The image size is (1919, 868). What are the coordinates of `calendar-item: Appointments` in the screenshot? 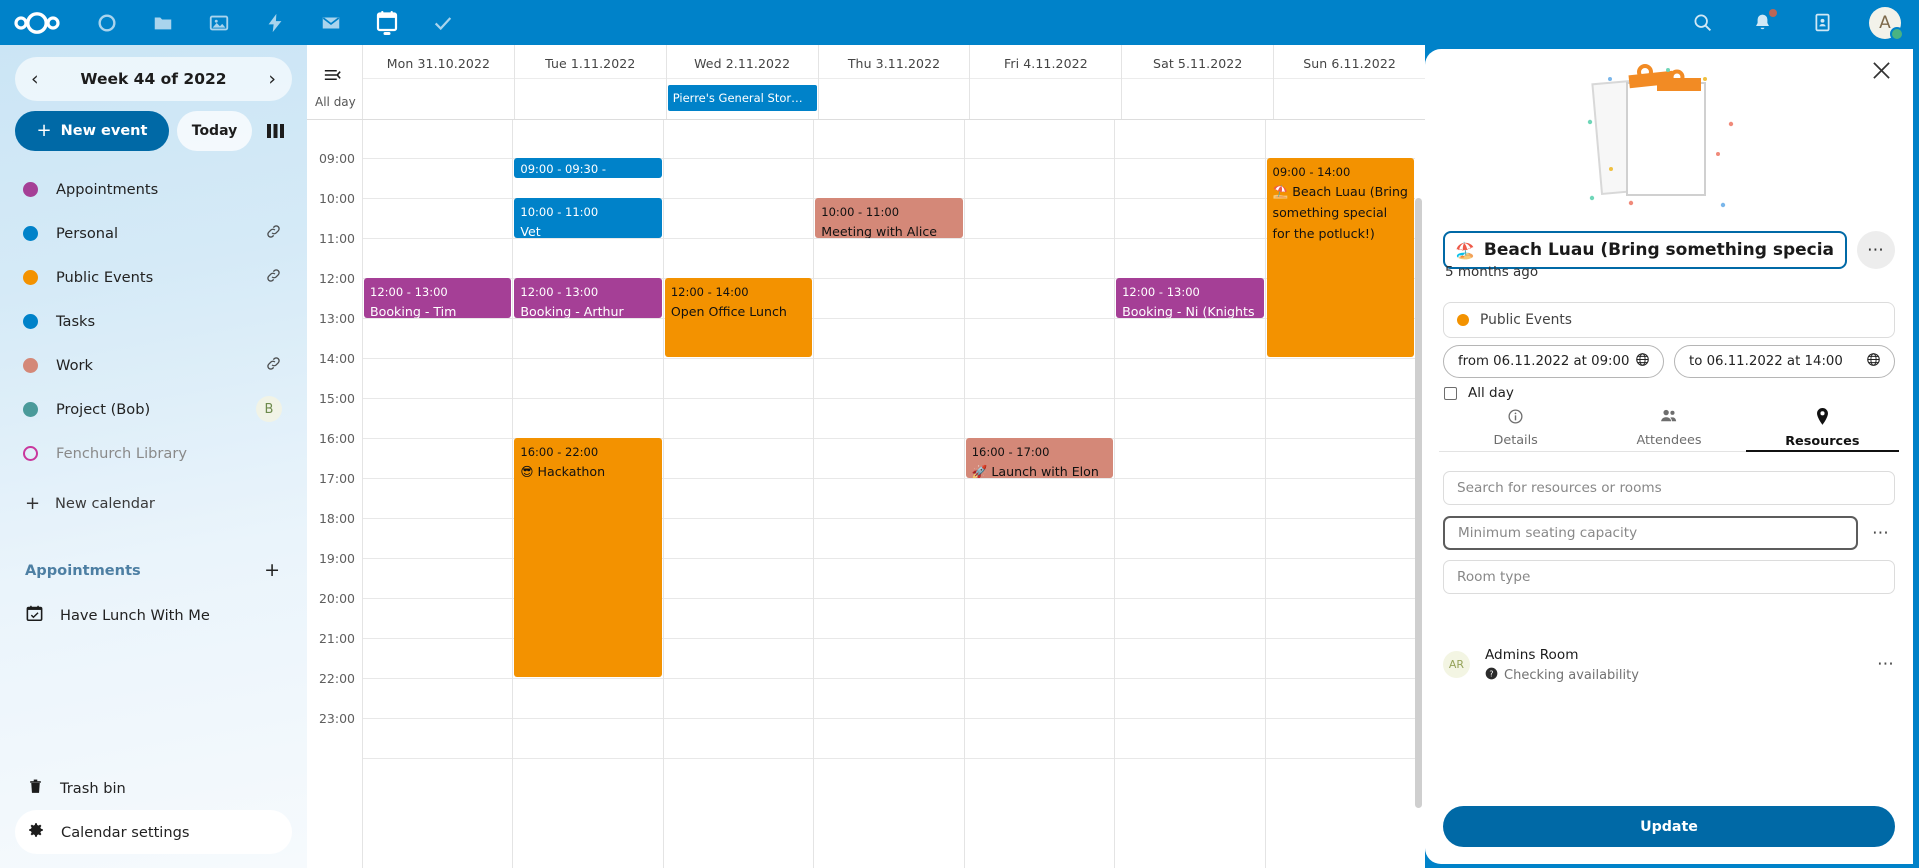 It's located at (153, 189).